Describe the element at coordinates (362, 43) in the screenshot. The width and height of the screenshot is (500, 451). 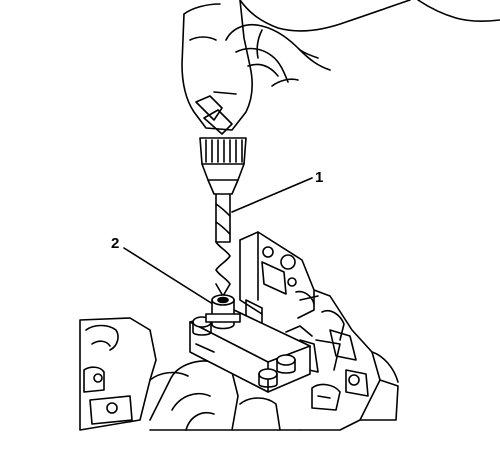
I see `hand-icon` at that location.